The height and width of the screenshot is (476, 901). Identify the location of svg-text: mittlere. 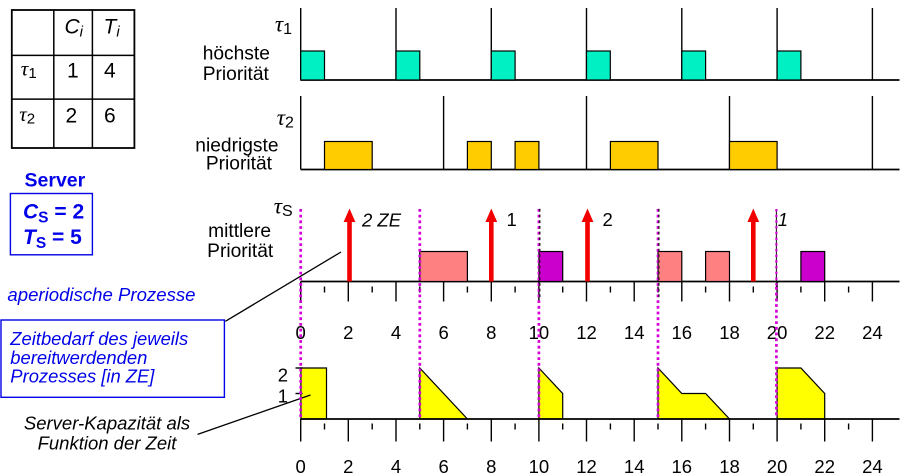
(239, 231).